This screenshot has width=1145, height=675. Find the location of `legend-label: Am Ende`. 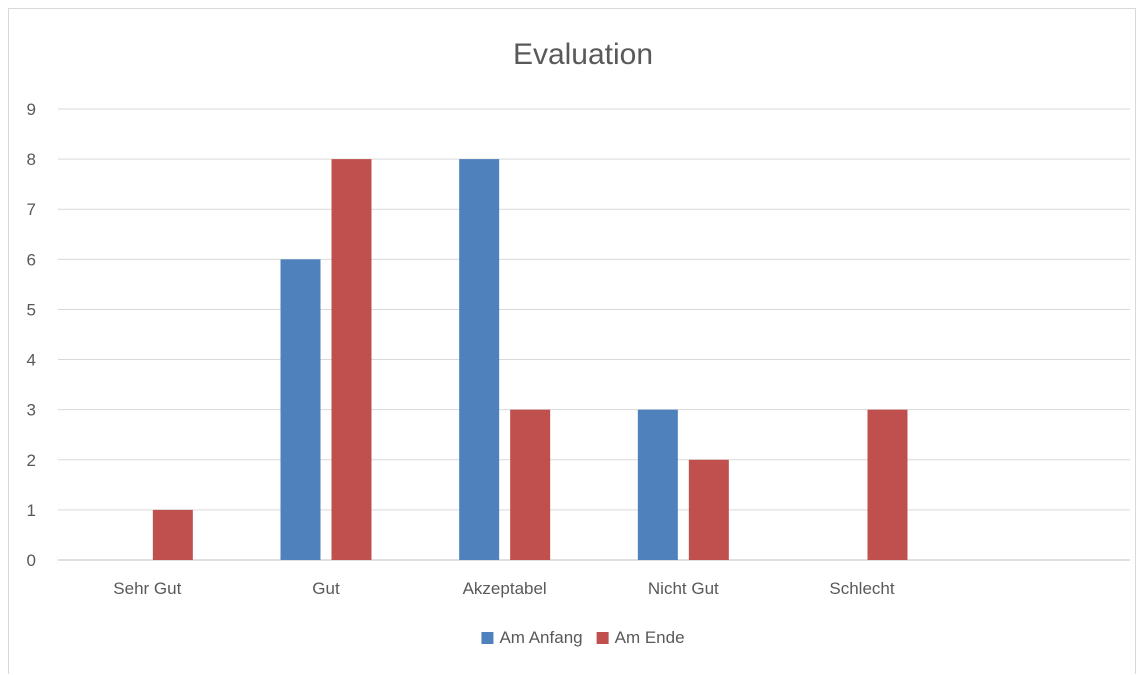

legend-label: Am Ende is located at coordinates (650, 637).